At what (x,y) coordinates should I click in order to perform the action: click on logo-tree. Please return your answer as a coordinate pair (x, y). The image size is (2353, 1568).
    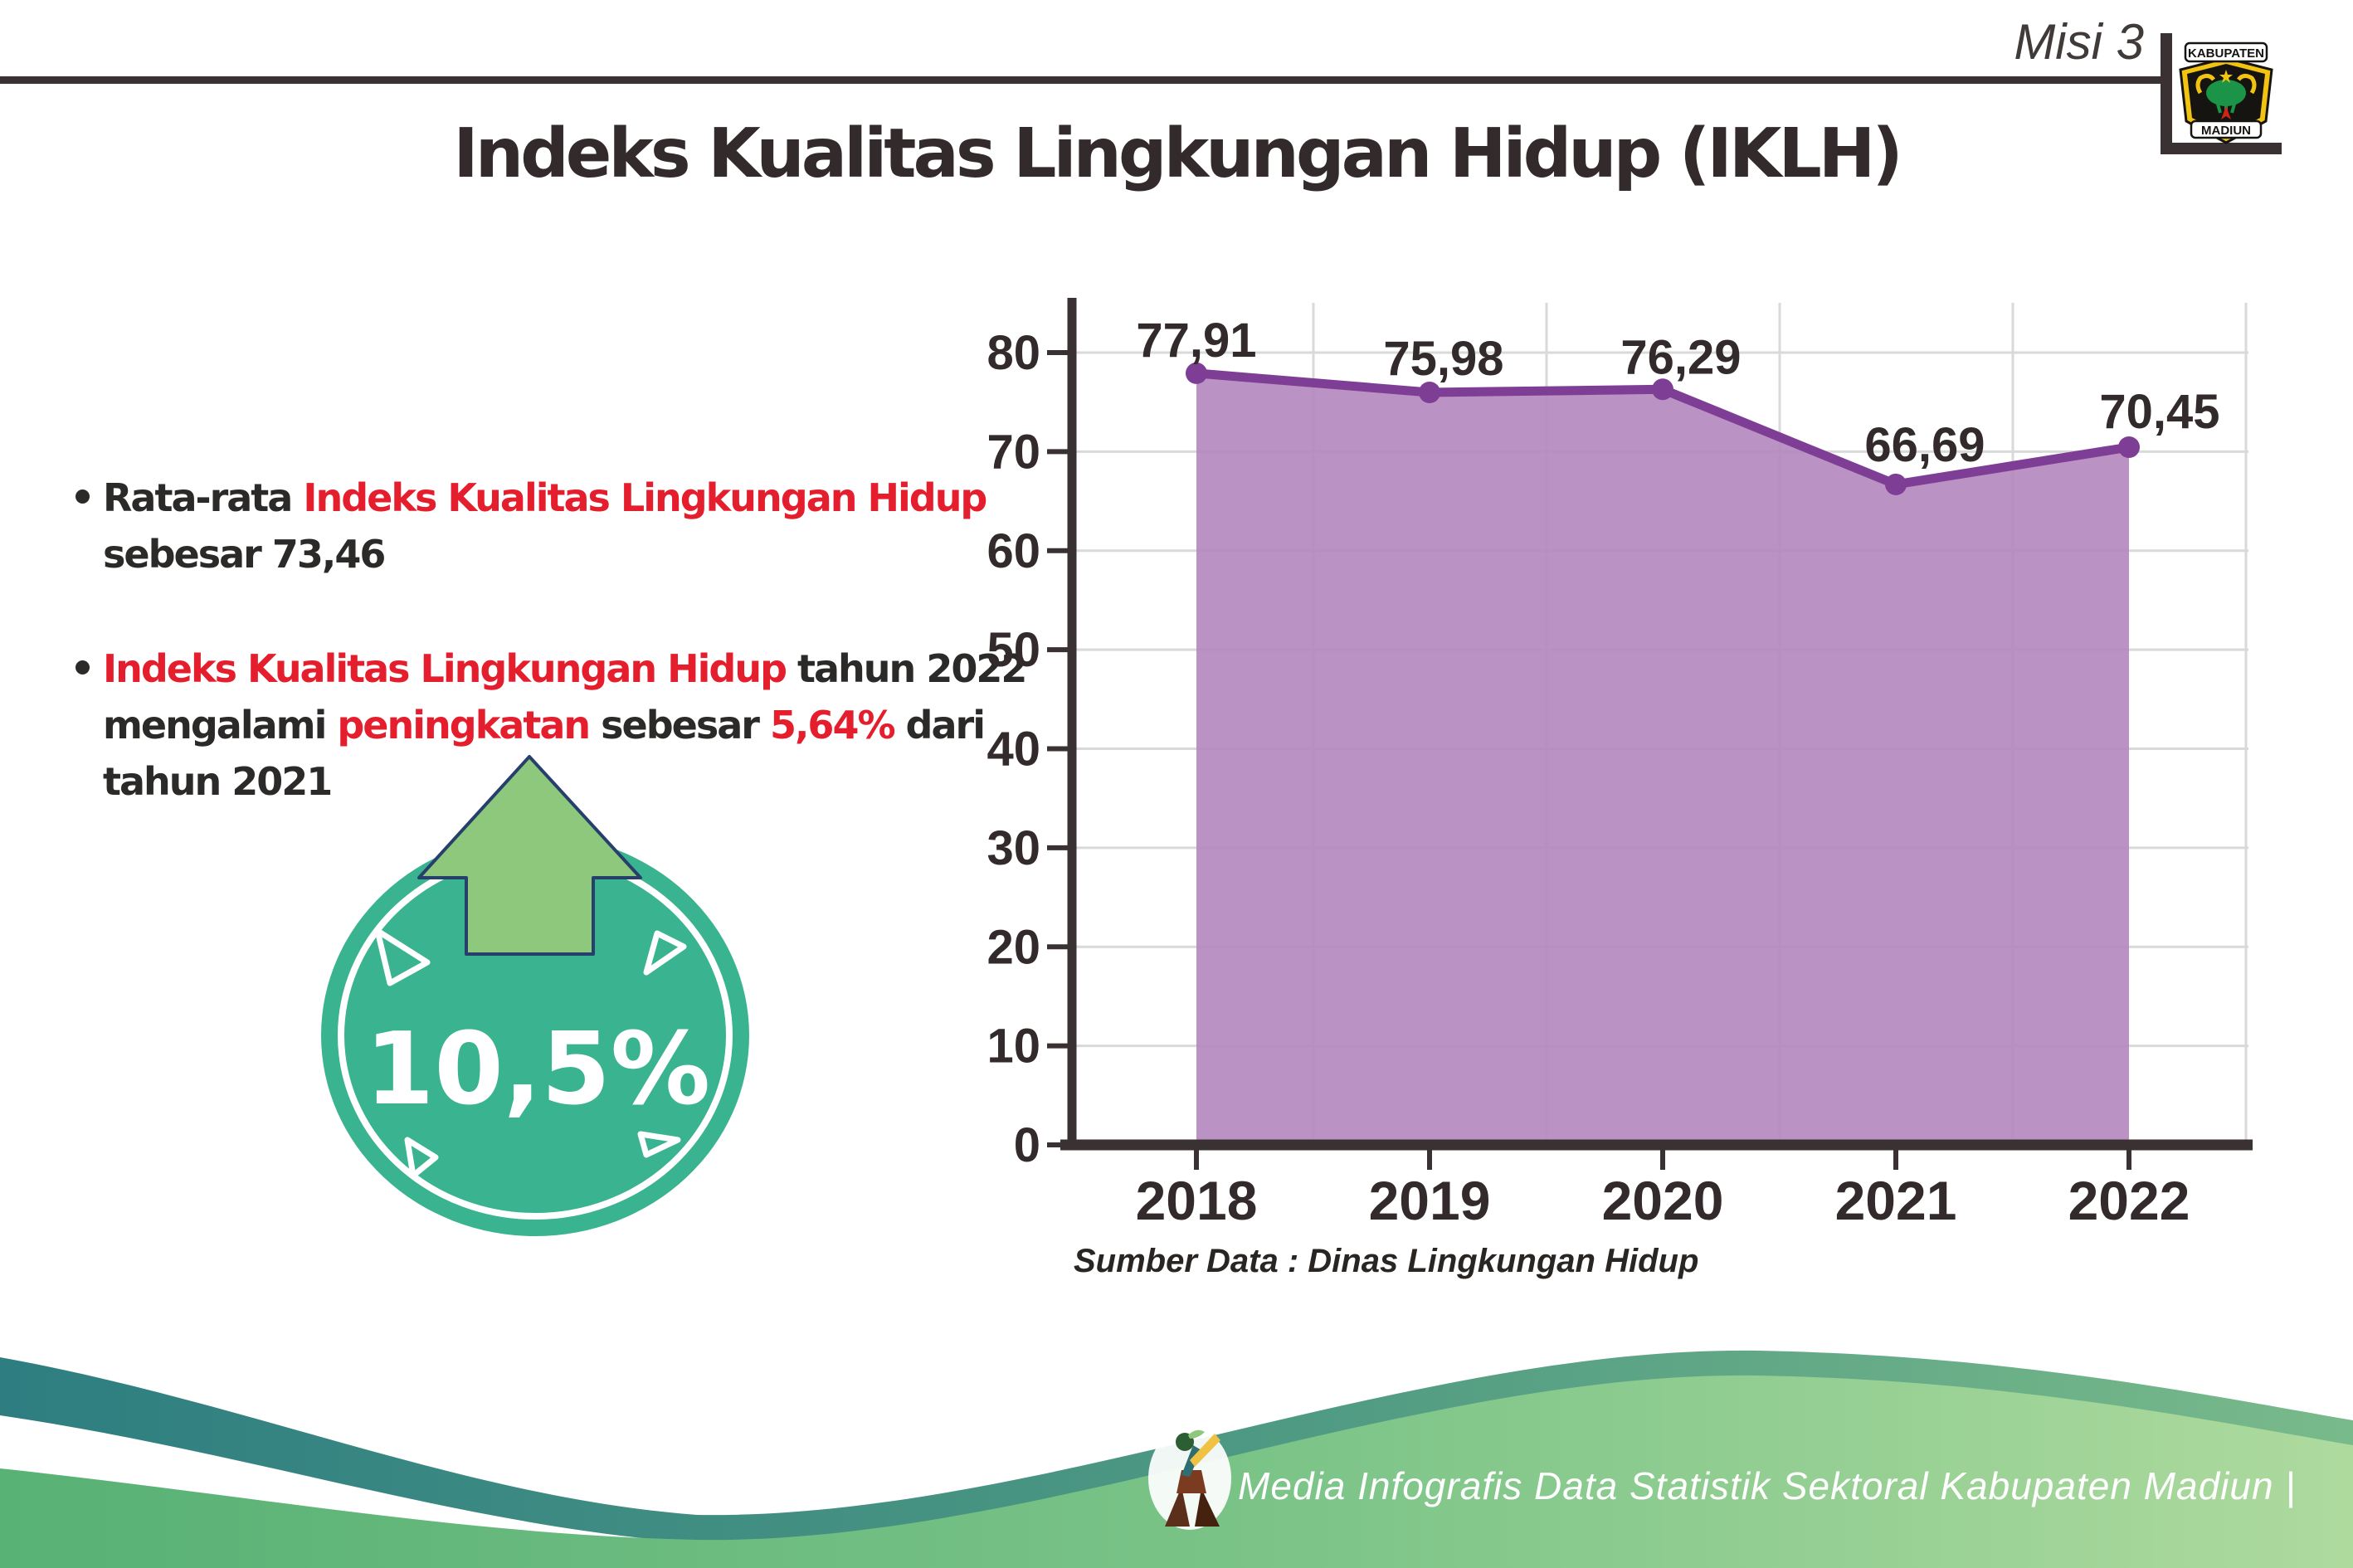
    Looking at the image, I should click on (2226, 93).